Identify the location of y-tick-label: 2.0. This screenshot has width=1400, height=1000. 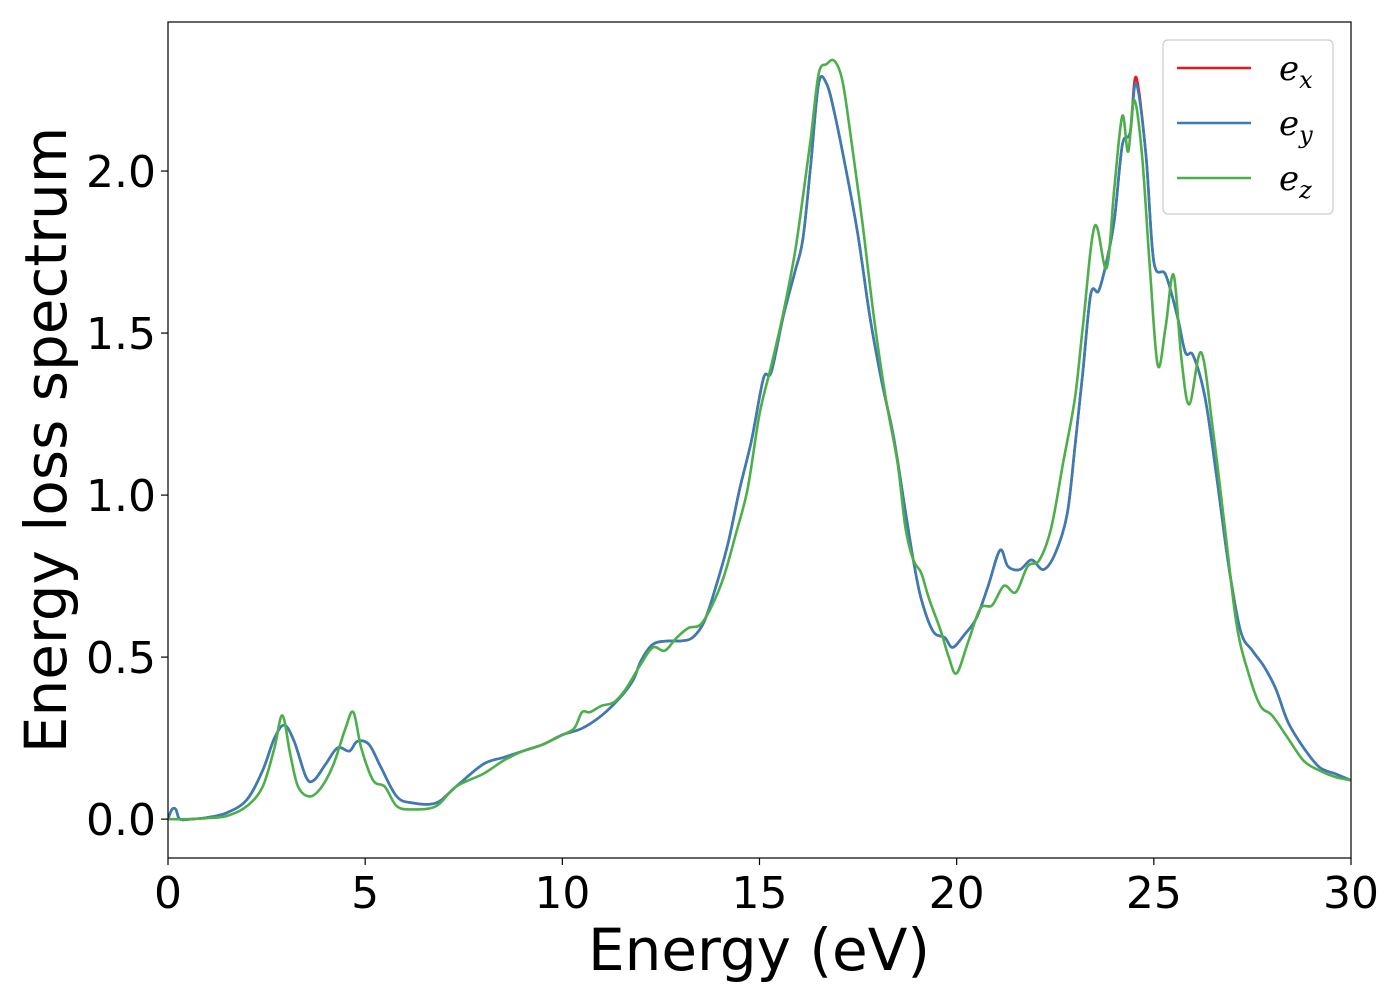
(121, 172).